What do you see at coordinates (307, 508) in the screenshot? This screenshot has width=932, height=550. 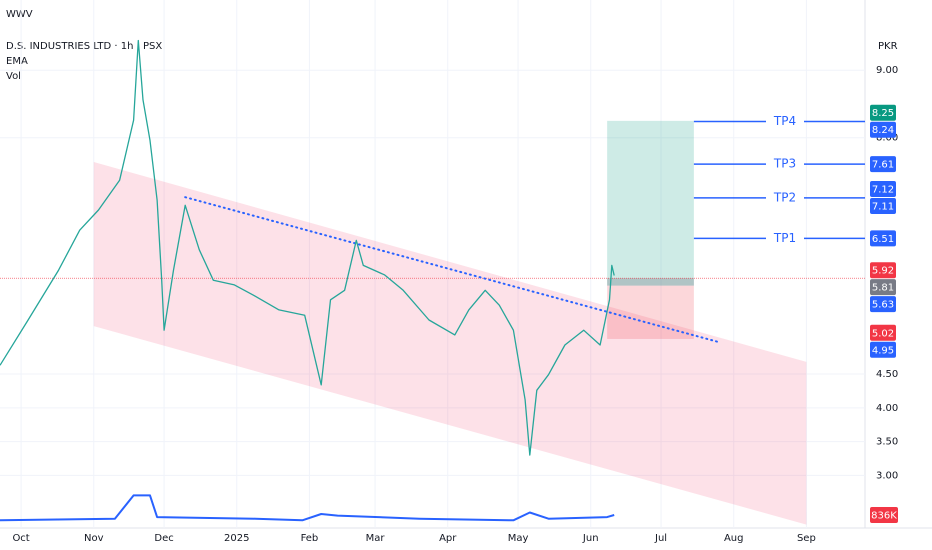 I see `volume-line` at bounding box center [307, 508].